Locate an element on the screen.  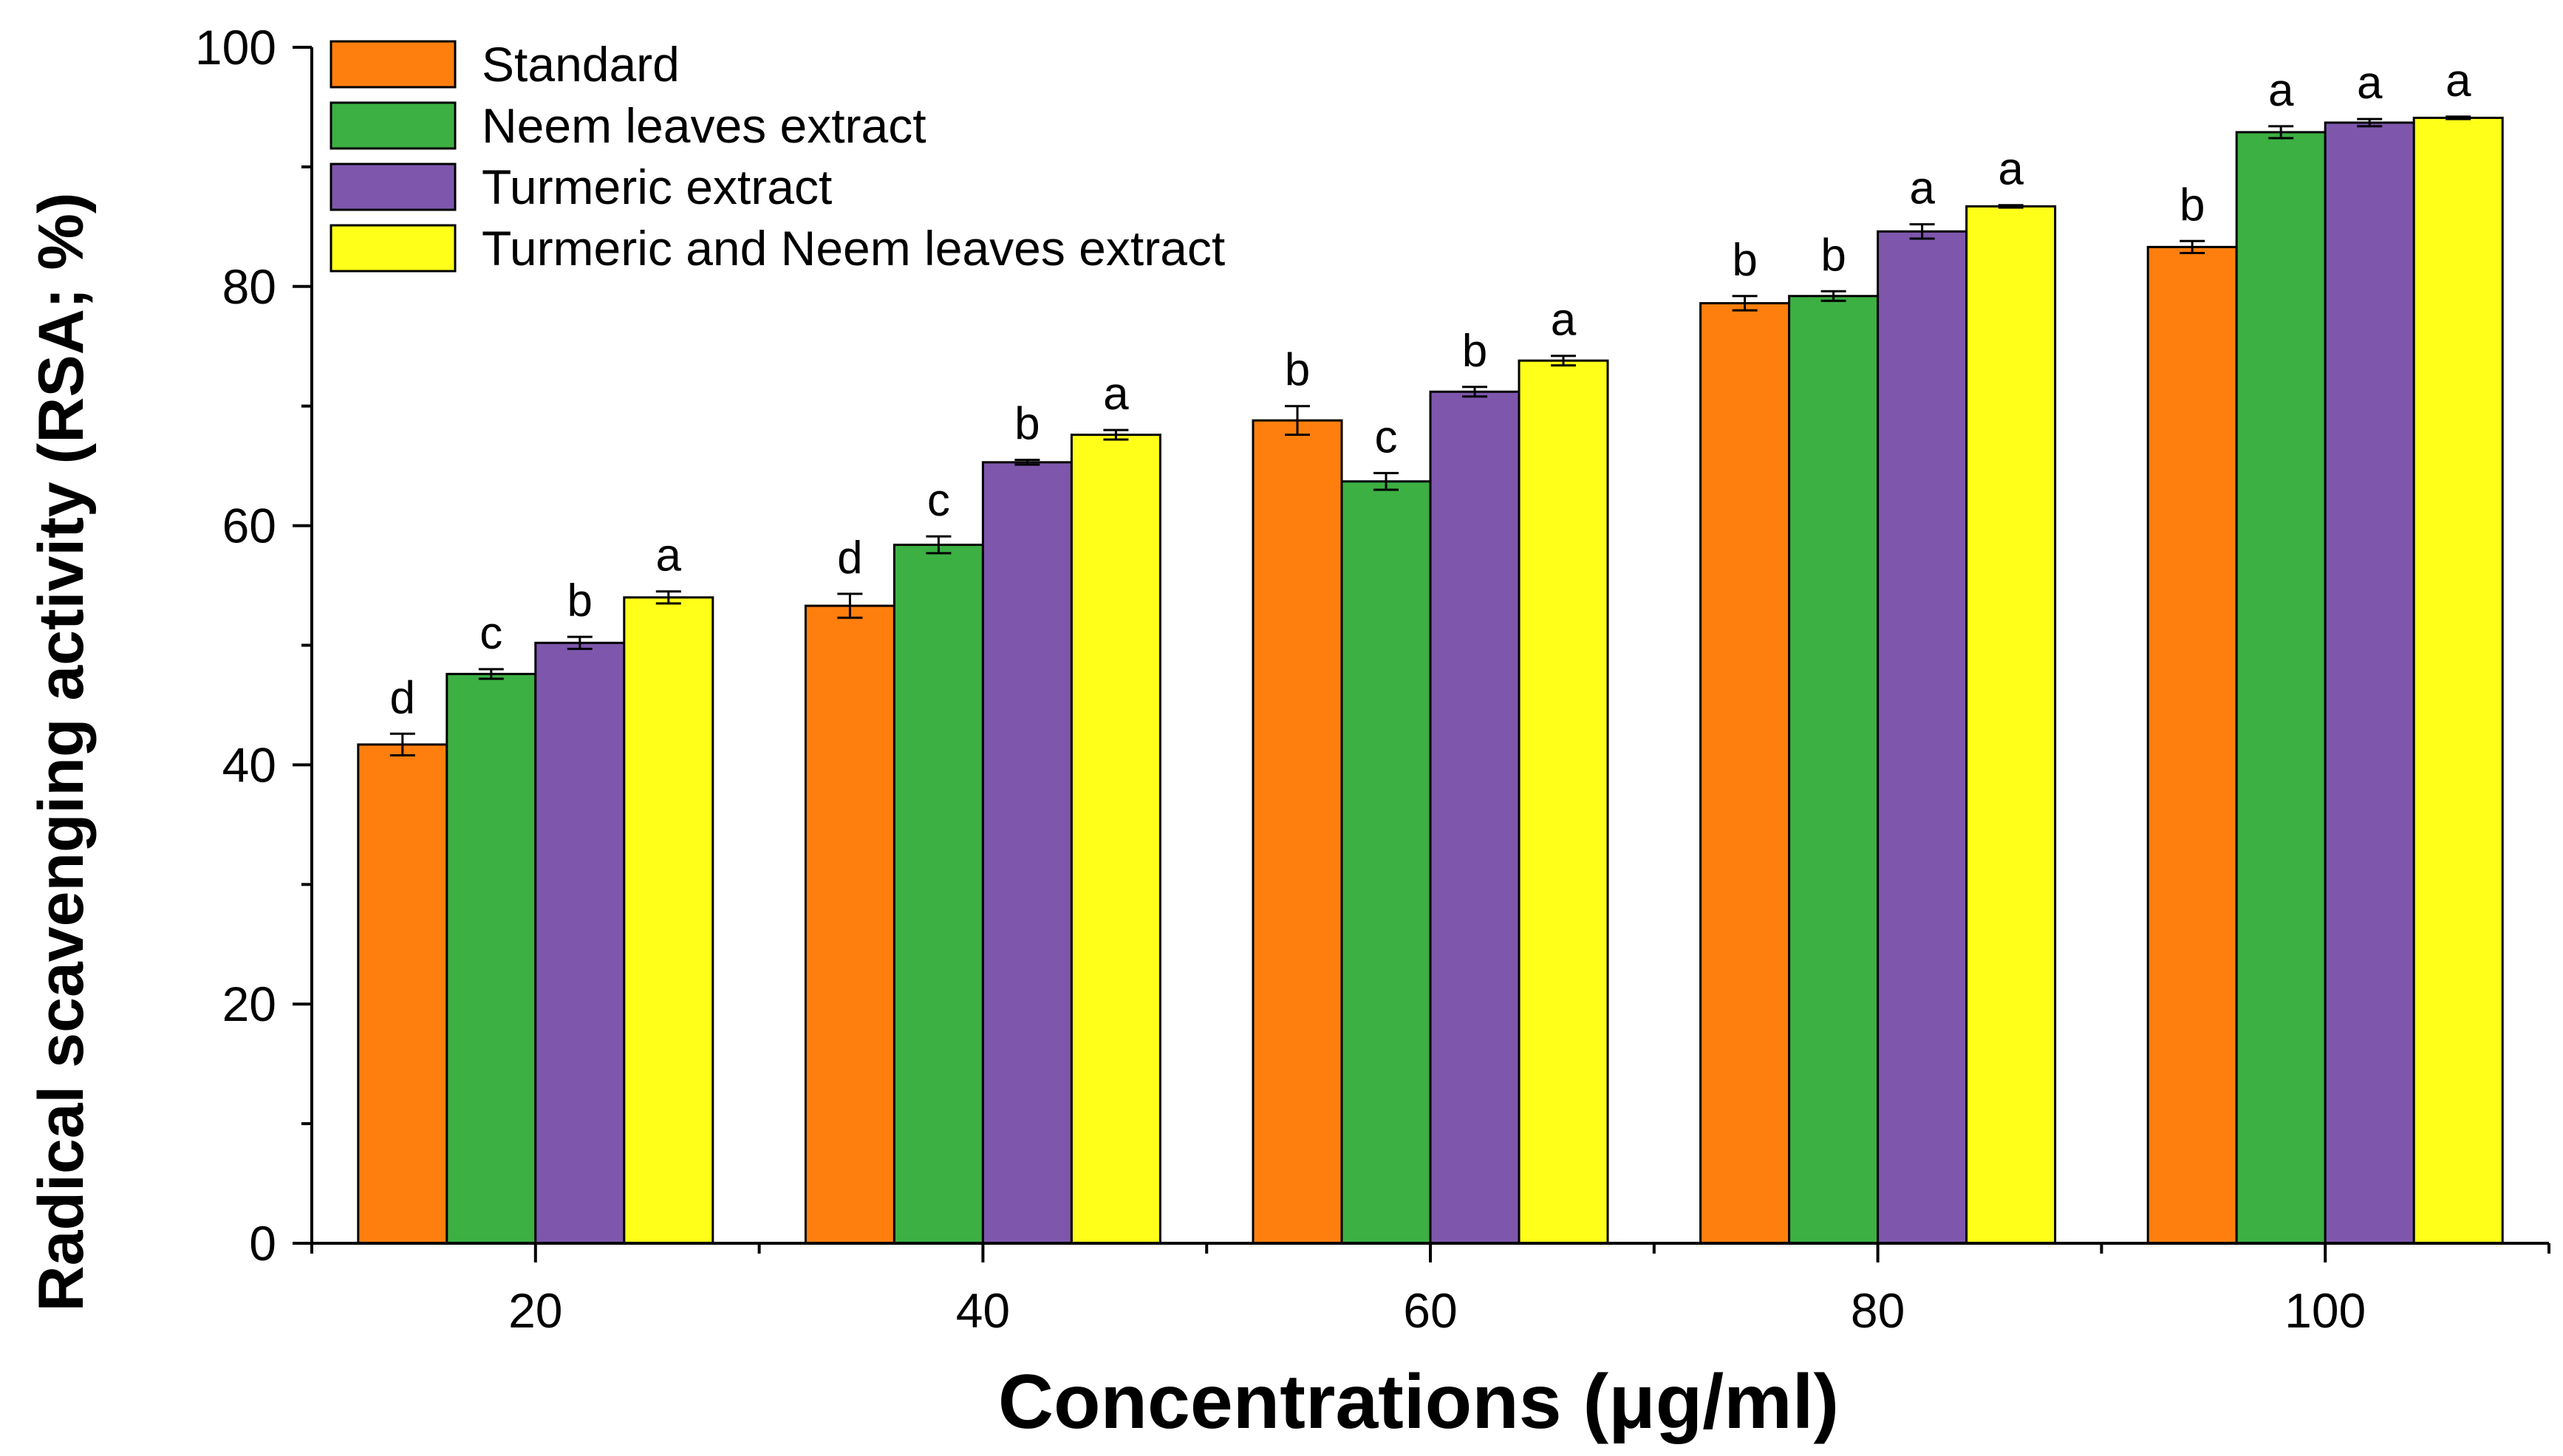
y-tick-label: 40 is located at coordinates (249, 765).